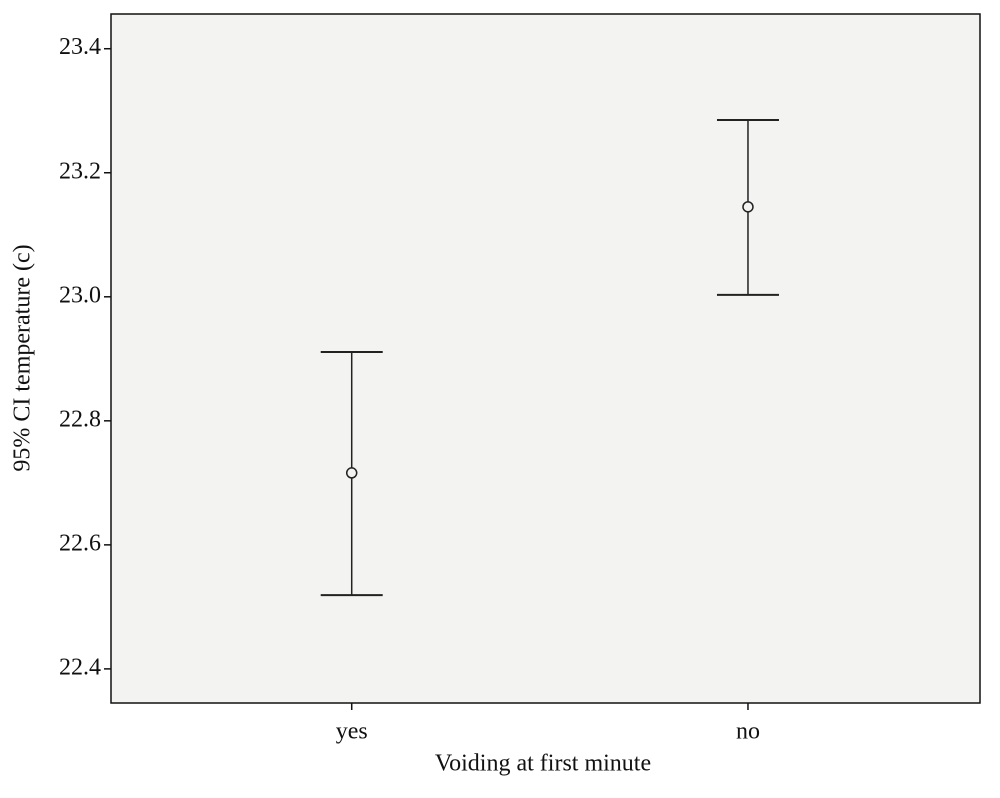 This screenshot has height=798, width=1000. What do you see at coordinates (80, 295) in the screenshot?
I see `y-tick-label: 23.0` at bounding box center [80, 295].